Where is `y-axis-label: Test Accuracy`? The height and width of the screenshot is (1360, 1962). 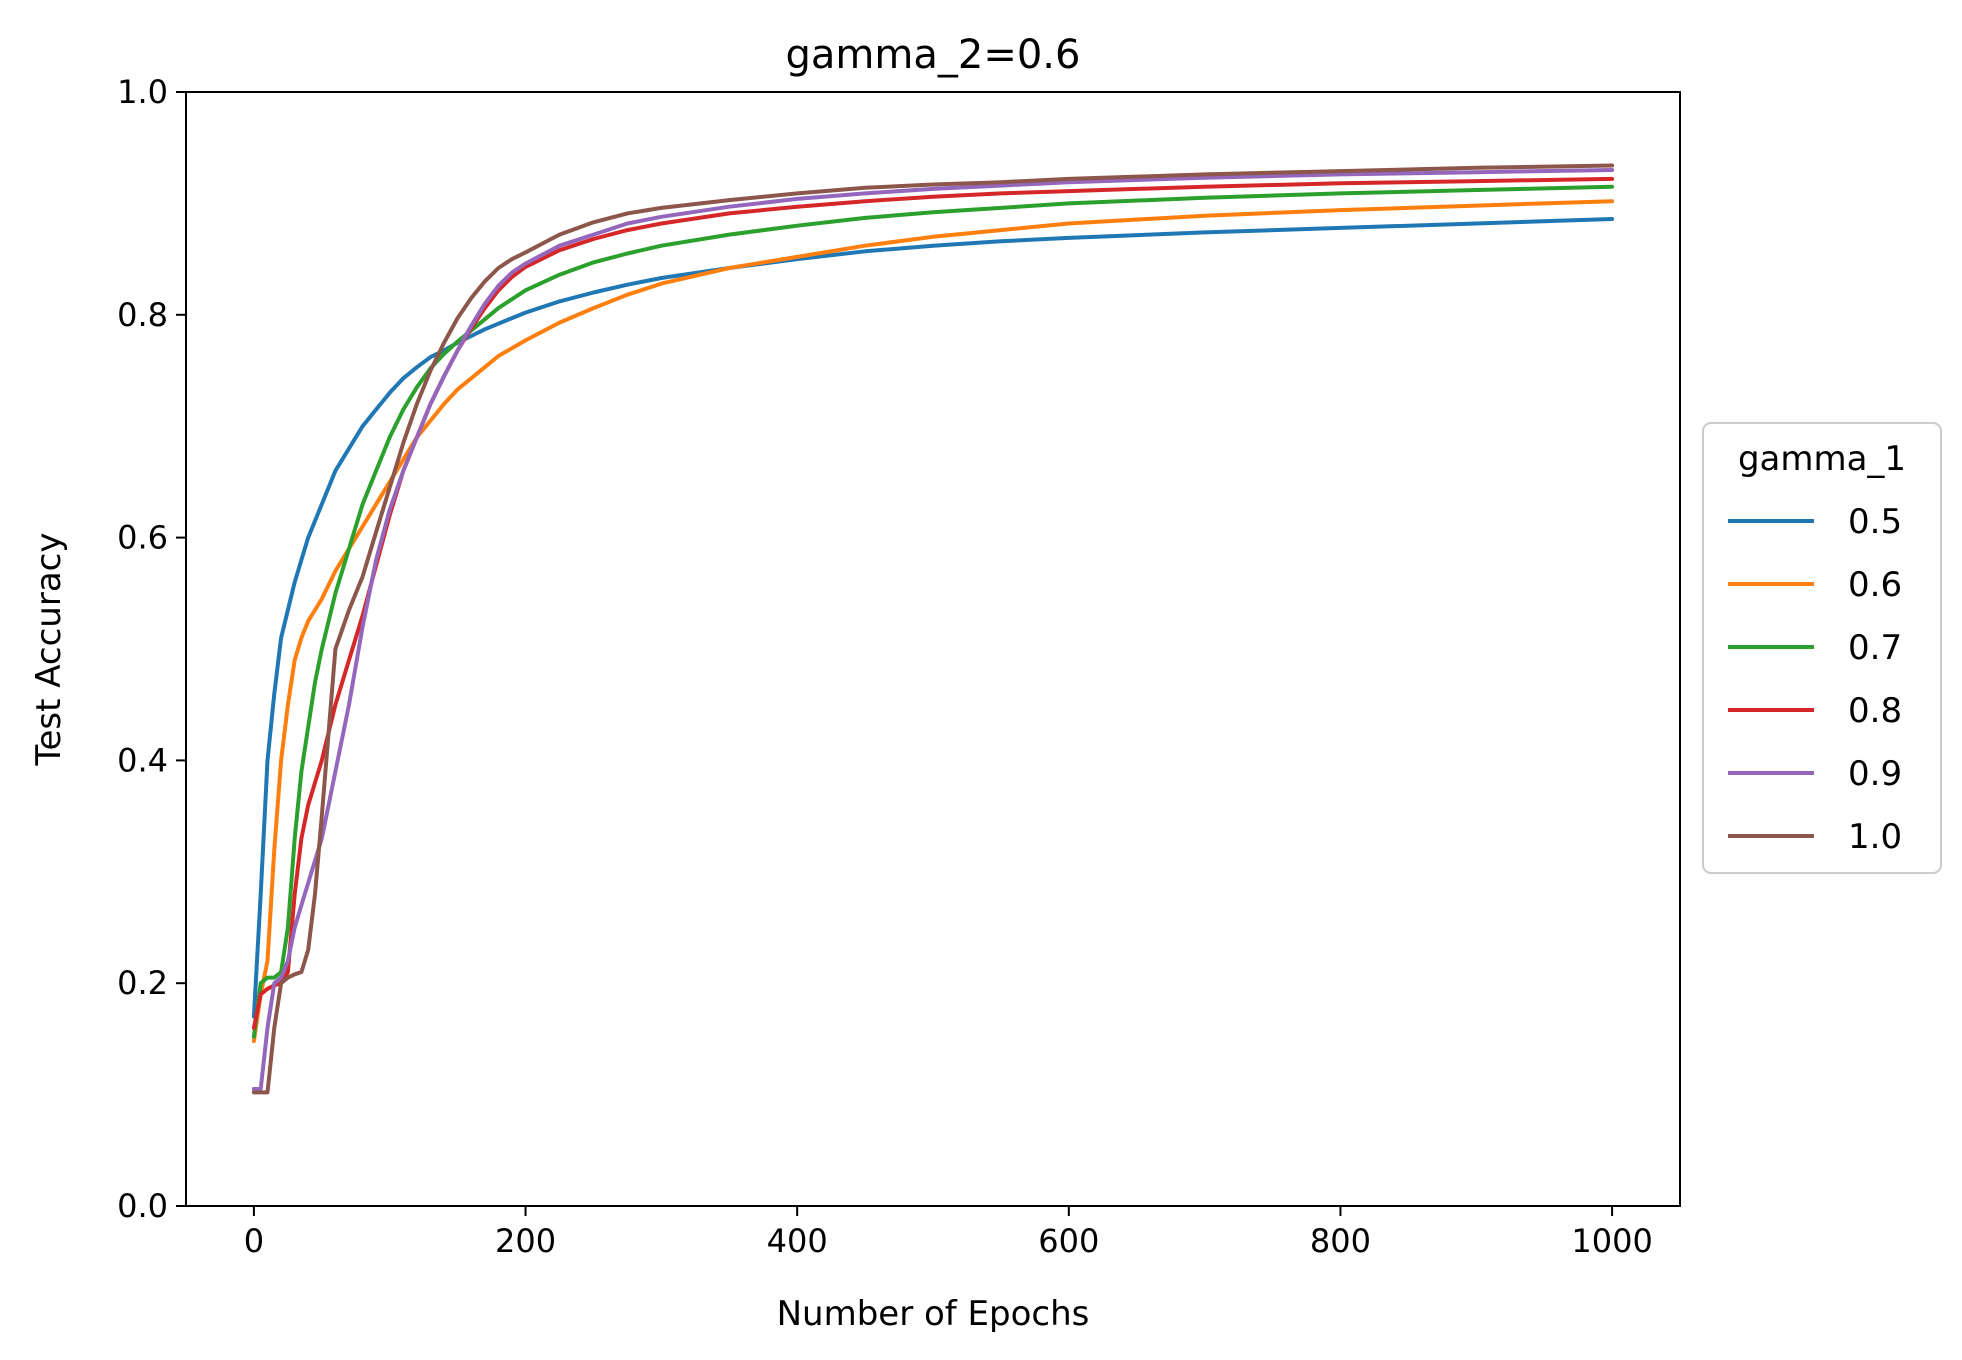 y-axis-label: Test Accuracy is located at coordinates (49, 650).